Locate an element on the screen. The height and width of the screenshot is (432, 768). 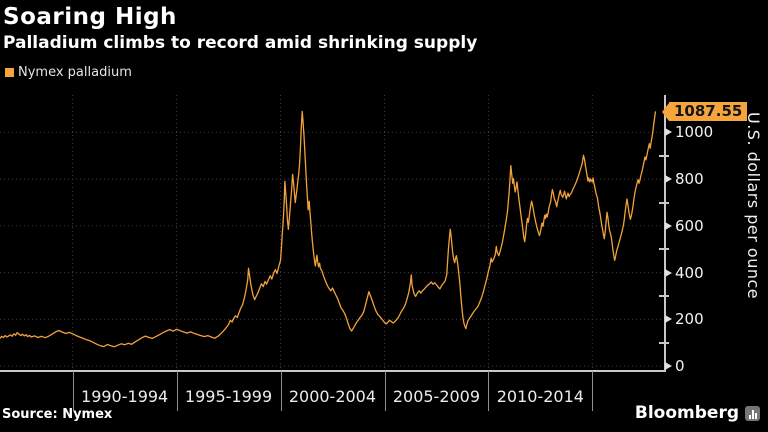
brand: Bloomberg is located at coordinates (697, 413).